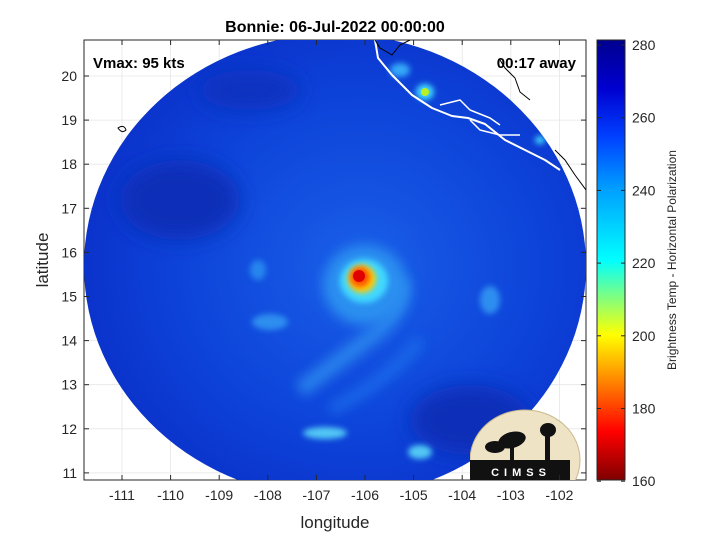 This screenshot has width=720, height=540. What do you see at coordinates (521, 473) in the screenshot?
I see `logo-text: CIMSS` at bounding box center [521, 473].